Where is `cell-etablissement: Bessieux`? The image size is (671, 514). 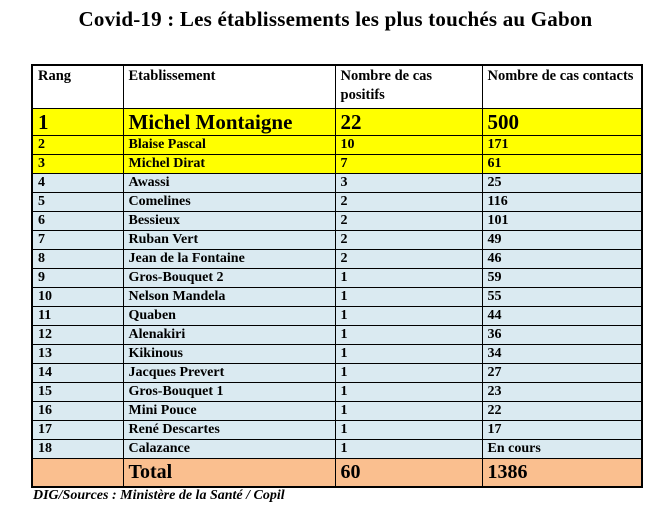 cell-etablissement: Bessieux is located at coordinates (229, 220).